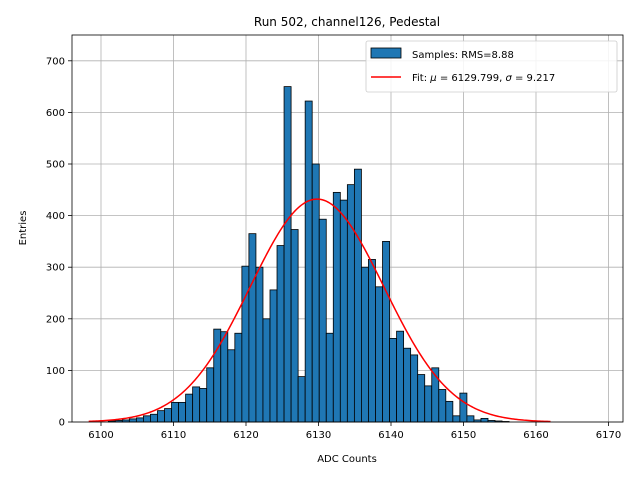  What do you see at coordinates (471, 78) in the screenshot?
I see `legend-fit-mu-value: = 6129.799,` at bounding box center [471, 78].